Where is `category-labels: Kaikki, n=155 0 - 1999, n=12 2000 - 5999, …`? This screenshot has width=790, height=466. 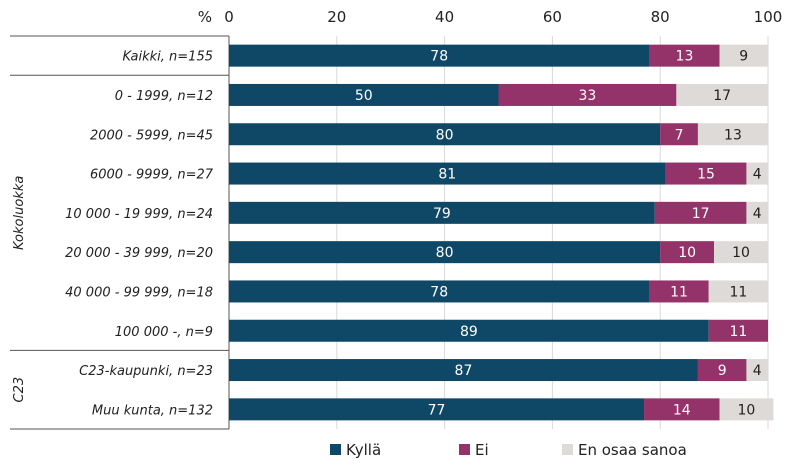
category-labels: Kaikki, n=155 0 - 1999, n=12 2000 - 5999, … is located at coordinates (139, 234).